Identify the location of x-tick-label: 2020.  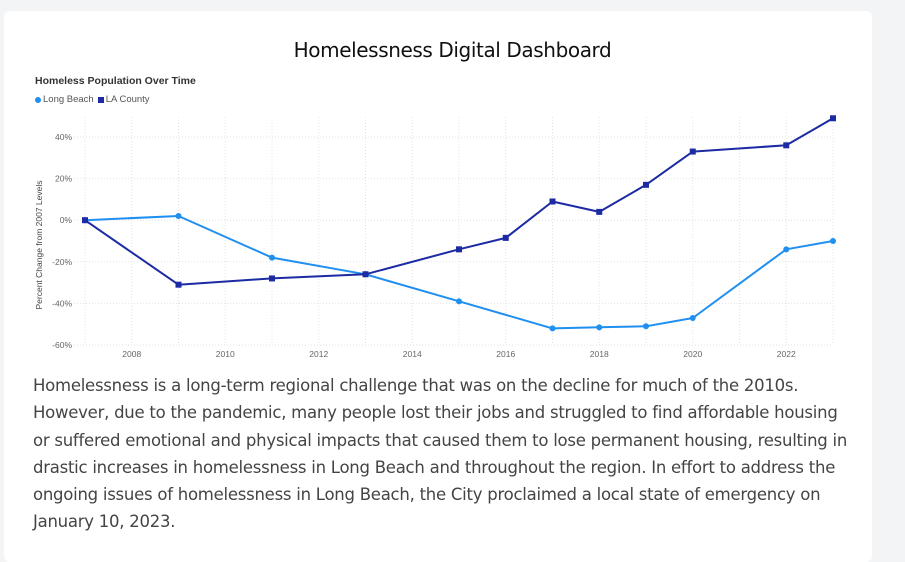
(692, 354).